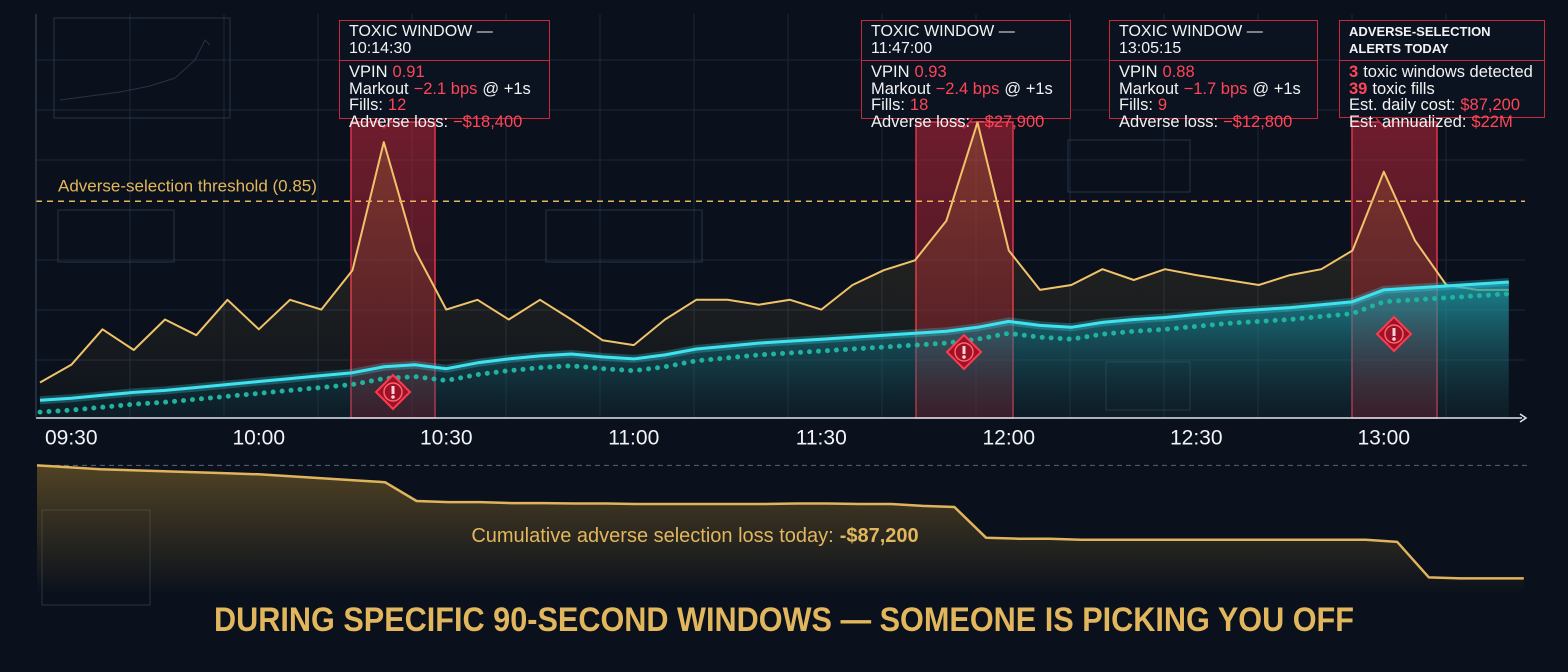 The height and width of the screenshot is (672, 1568). Describe the element at coordinates (652, 536) in the screenshot. I see `annotation-label: Cumulative adverse selection loss today:` at that location.